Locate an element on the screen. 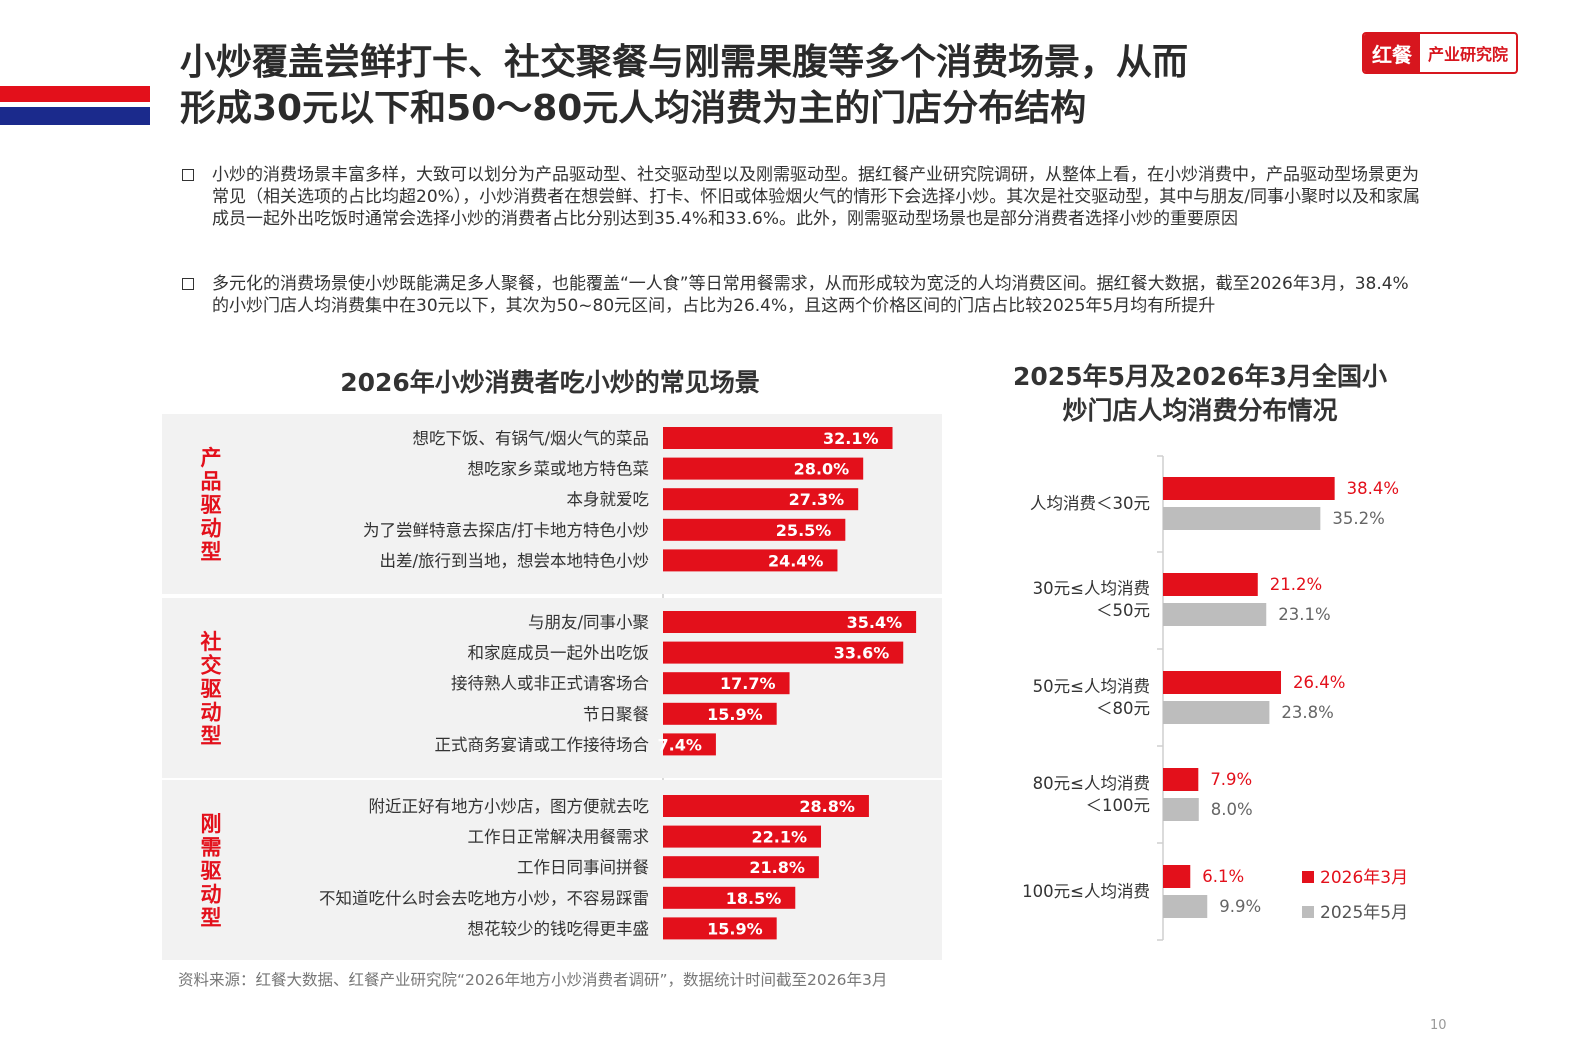  category-label: 正式商务宴请或工作接待场合 is located at coordinates (542, 744).